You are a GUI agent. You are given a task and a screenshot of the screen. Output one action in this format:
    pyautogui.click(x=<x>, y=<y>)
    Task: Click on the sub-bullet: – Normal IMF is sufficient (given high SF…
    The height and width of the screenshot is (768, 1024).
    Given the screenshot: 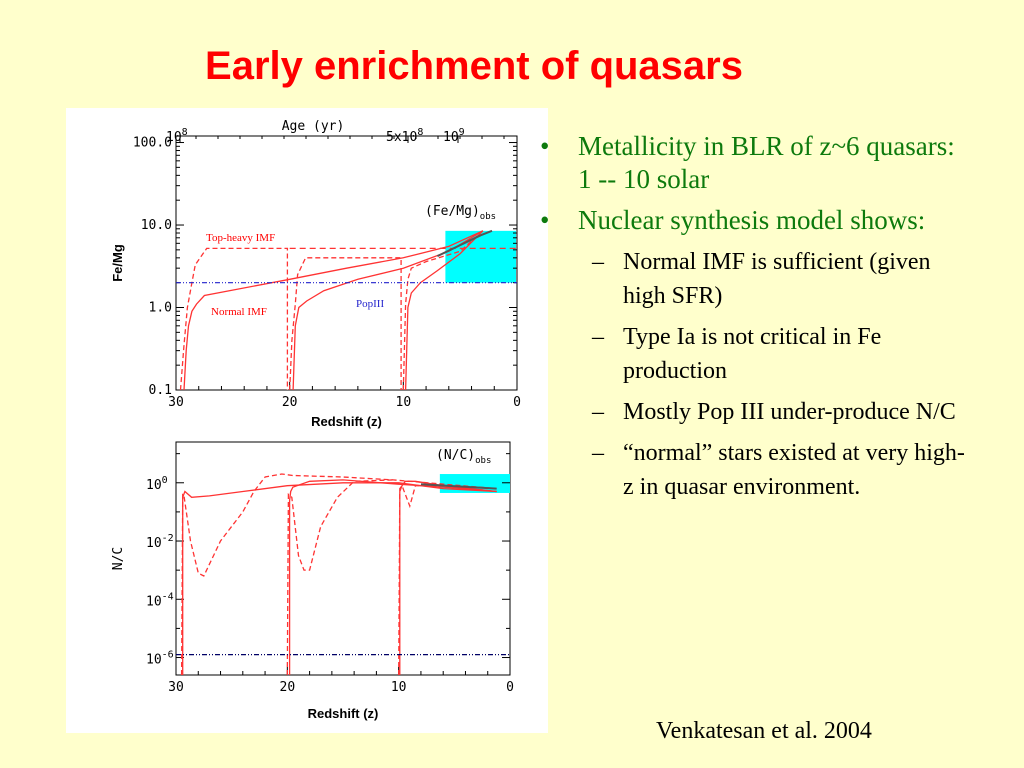 What is the action you would take?
    pyautogui.click(x=761, y=279)
    